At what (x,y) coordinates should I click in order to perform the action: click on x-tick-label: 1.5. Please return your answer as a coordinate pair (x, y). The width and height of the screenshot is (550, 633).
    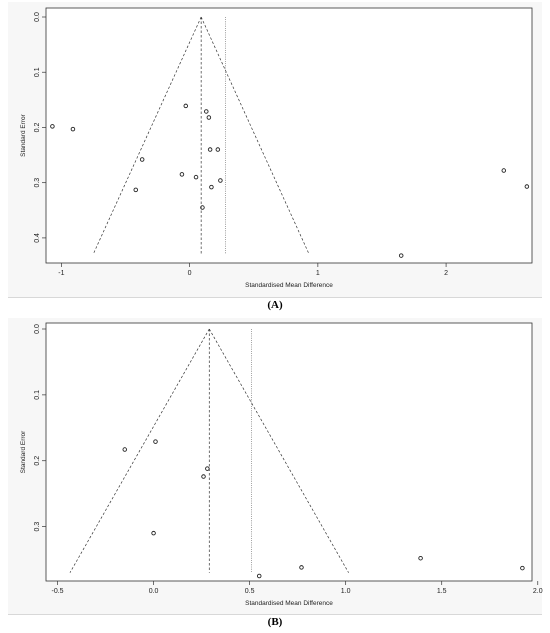
    Looking at the image, I should click on (442, 591).